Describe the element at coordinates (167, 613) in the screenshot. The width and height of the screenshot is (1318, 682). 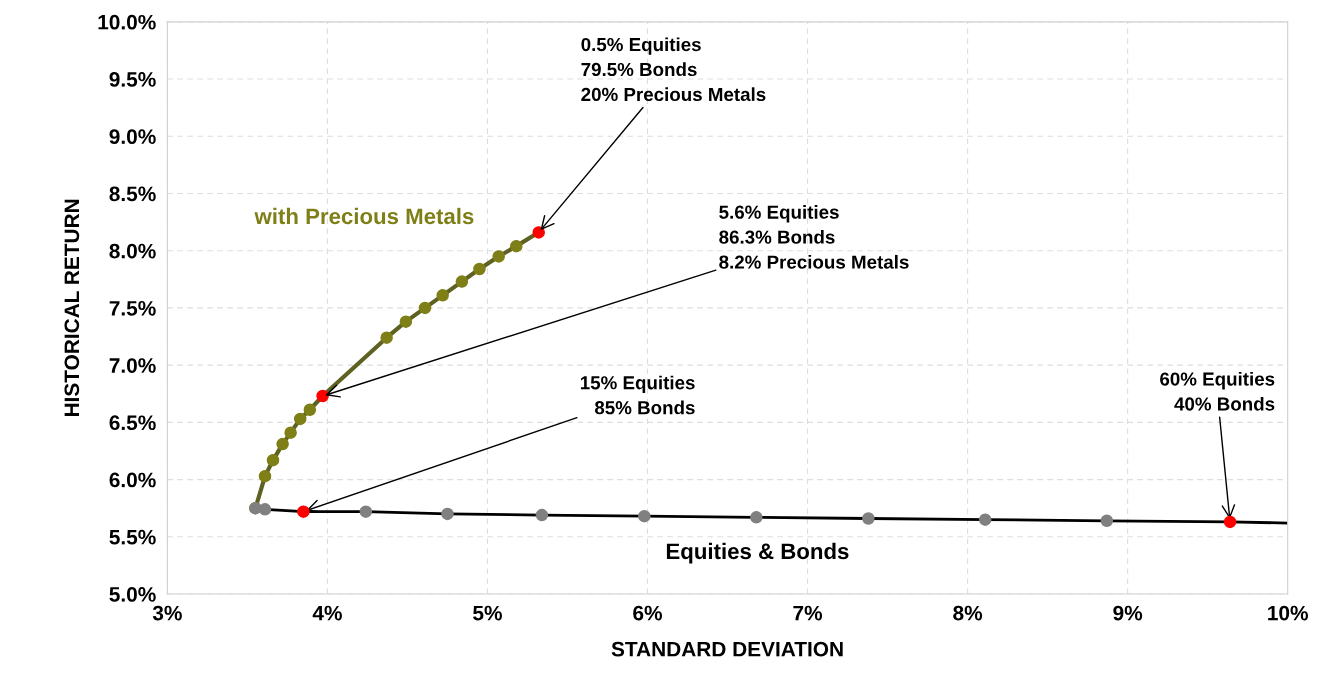
I see `x-tick-label: 3%` at that location.